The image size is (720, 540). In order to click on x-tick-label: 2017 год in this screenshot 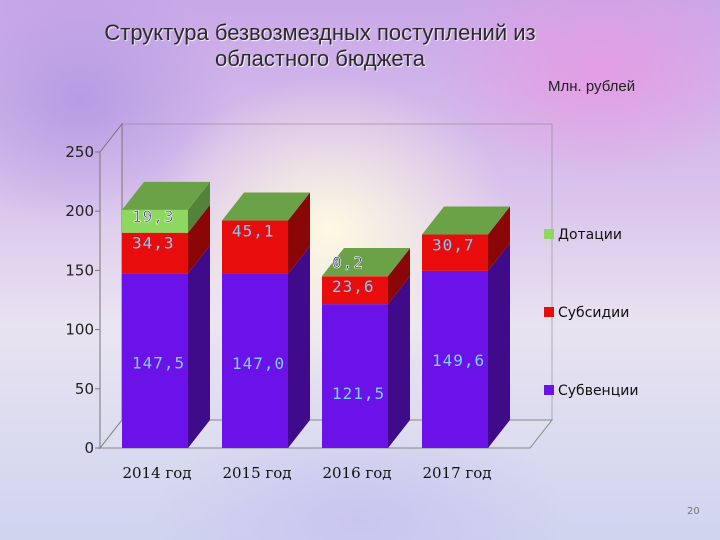, I will do `click(456, 473)`.